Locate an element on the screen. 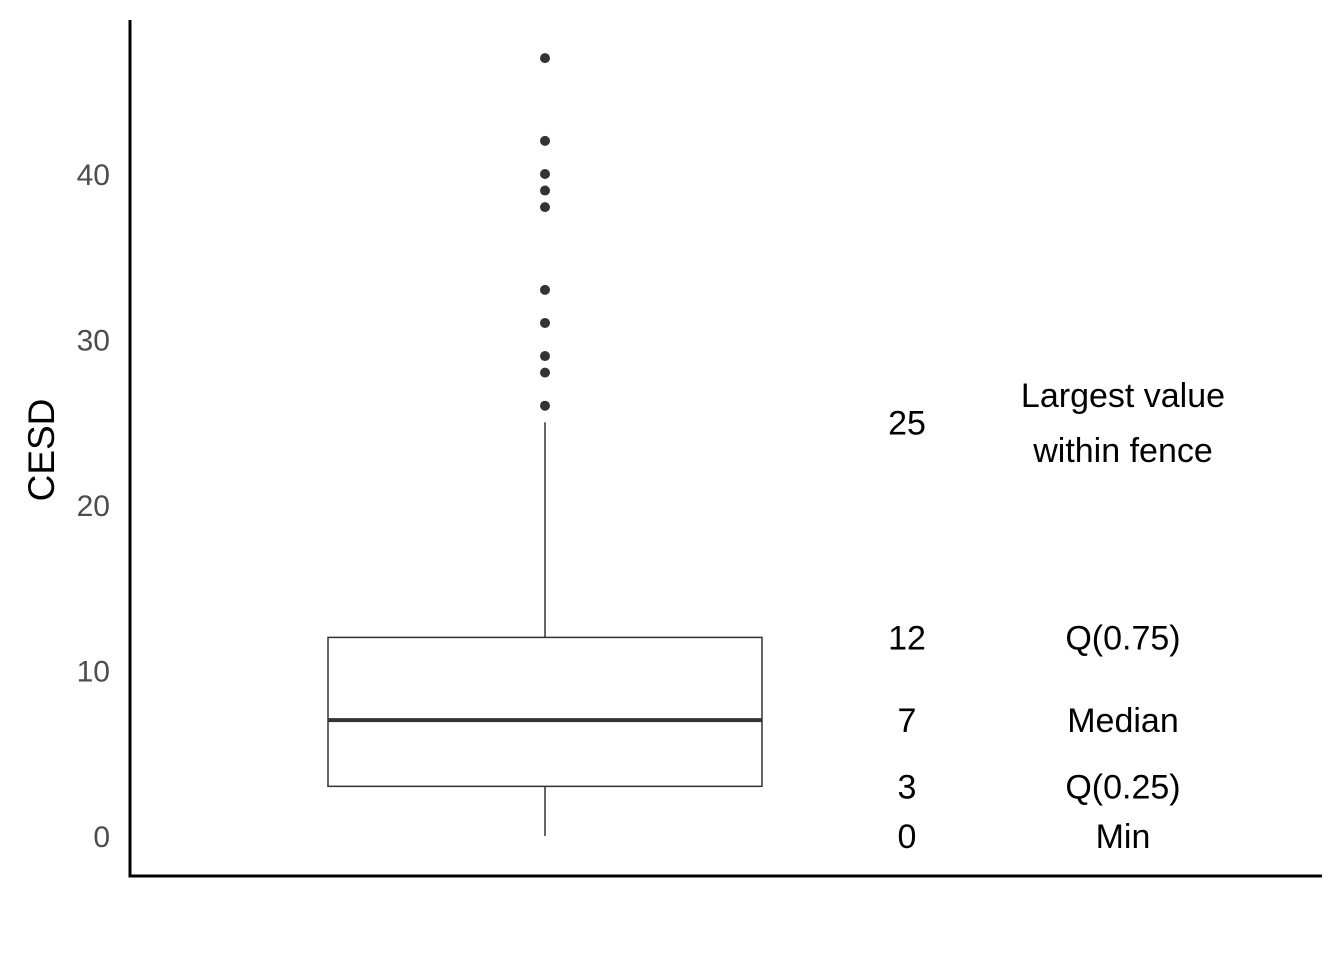 The width and height of the screenshot is (1344, 960). outlier-points is located at coordinates (545, 232).